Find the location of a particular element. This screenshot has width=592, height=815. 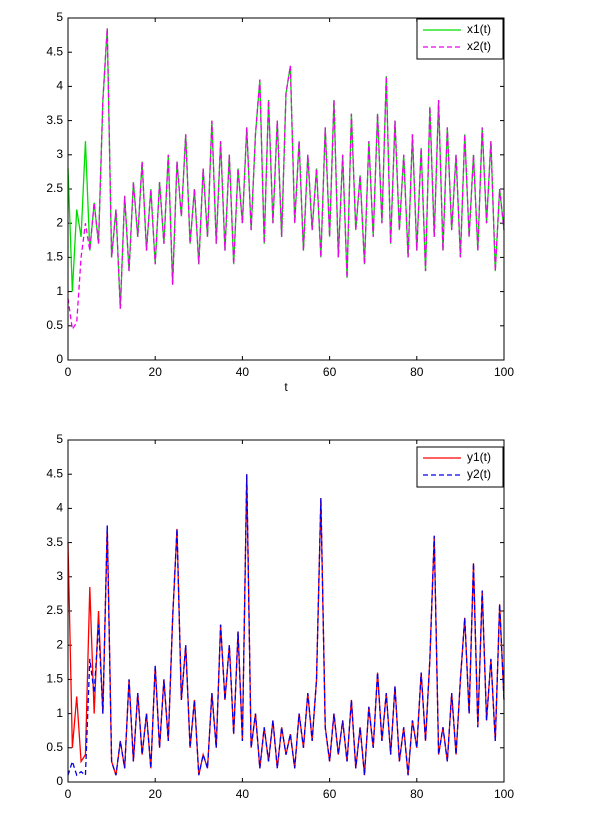

legend-label: x1(t) is located at coordinates (479, 29).